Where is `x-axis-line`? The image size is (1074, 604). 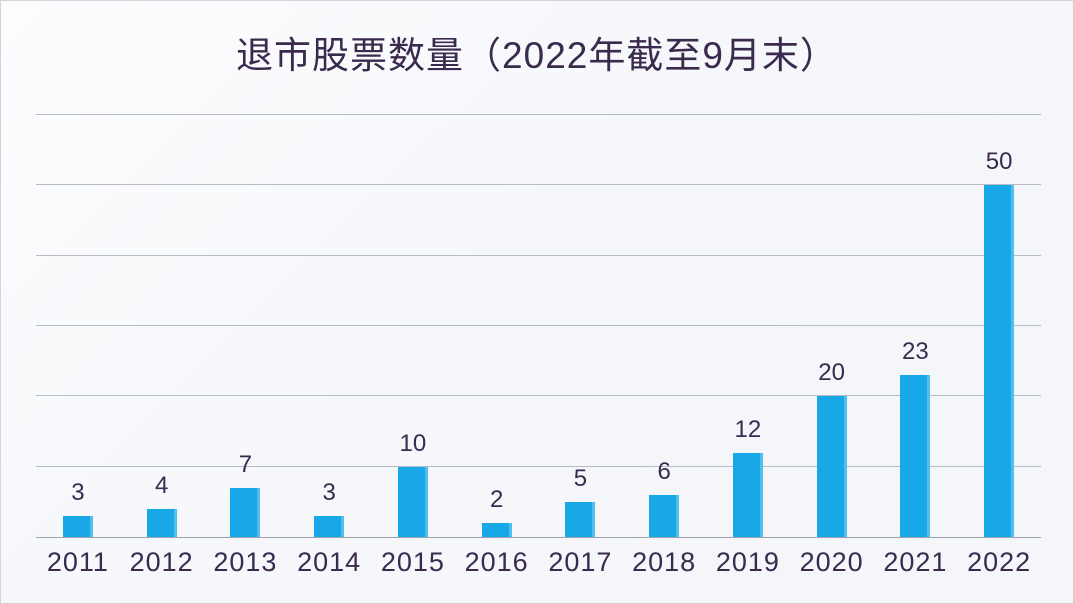 x-axis-line is located at coordinates (538, 537).